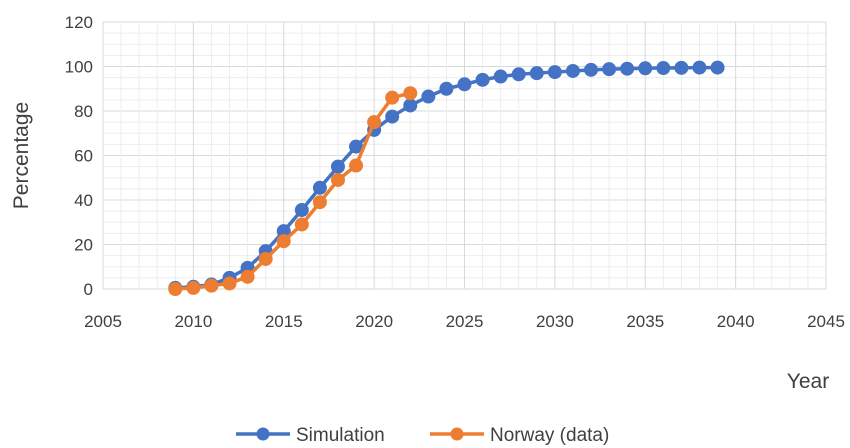  Describe the element at coordinates (555, 321) in the screenshot. I see `x-tick-label: 2030` at that location.